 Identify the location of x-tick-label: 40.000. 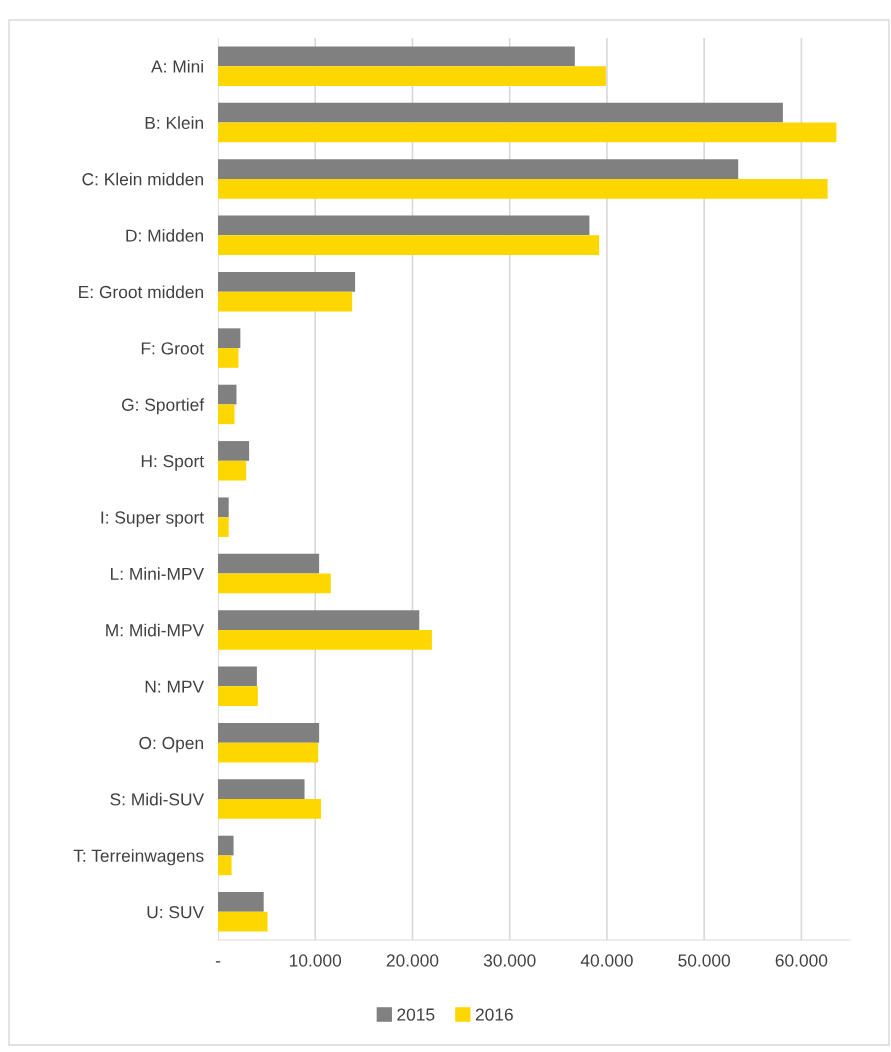
(606, 960).